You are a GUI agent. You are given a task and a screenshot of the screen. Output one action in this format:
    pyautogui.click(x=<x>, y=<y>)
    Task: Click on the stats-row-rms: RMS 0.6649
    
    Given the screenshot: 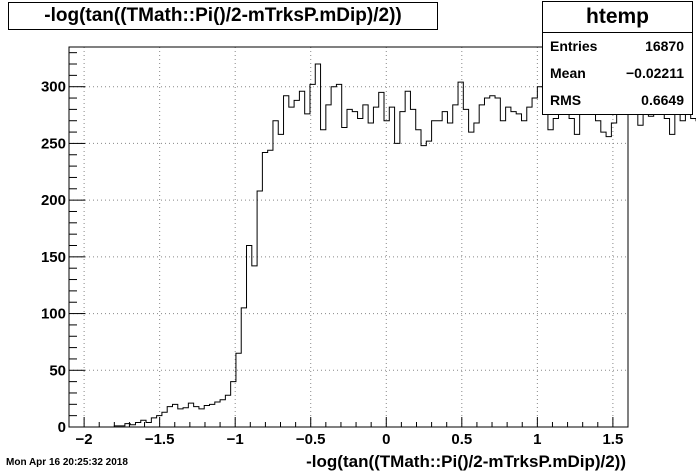 What is the action you would take?
    pyautogui.click(x=617, y=100)
    